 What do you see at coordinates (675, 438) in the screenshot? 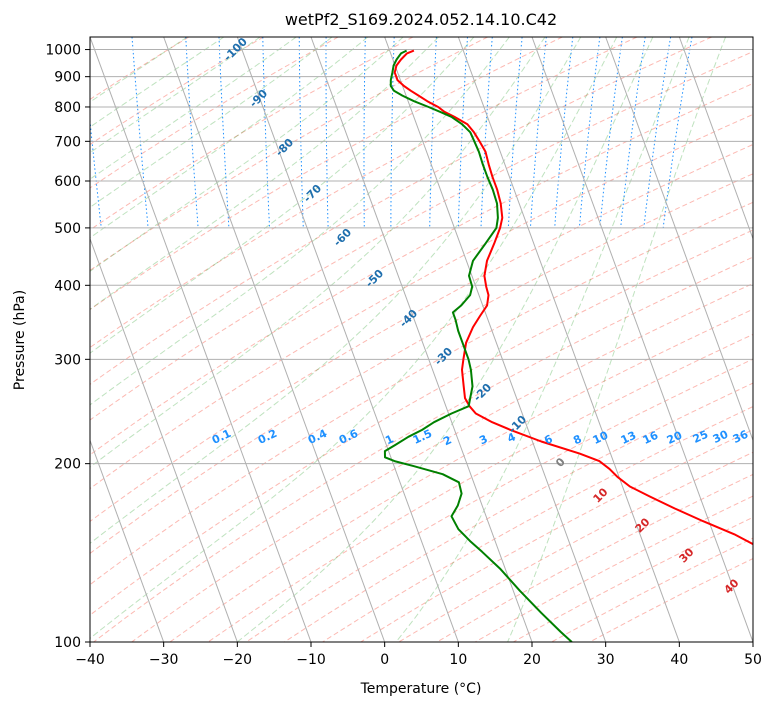
I see `mixing-ratio-label: 20` at bounding box center [675, 438].